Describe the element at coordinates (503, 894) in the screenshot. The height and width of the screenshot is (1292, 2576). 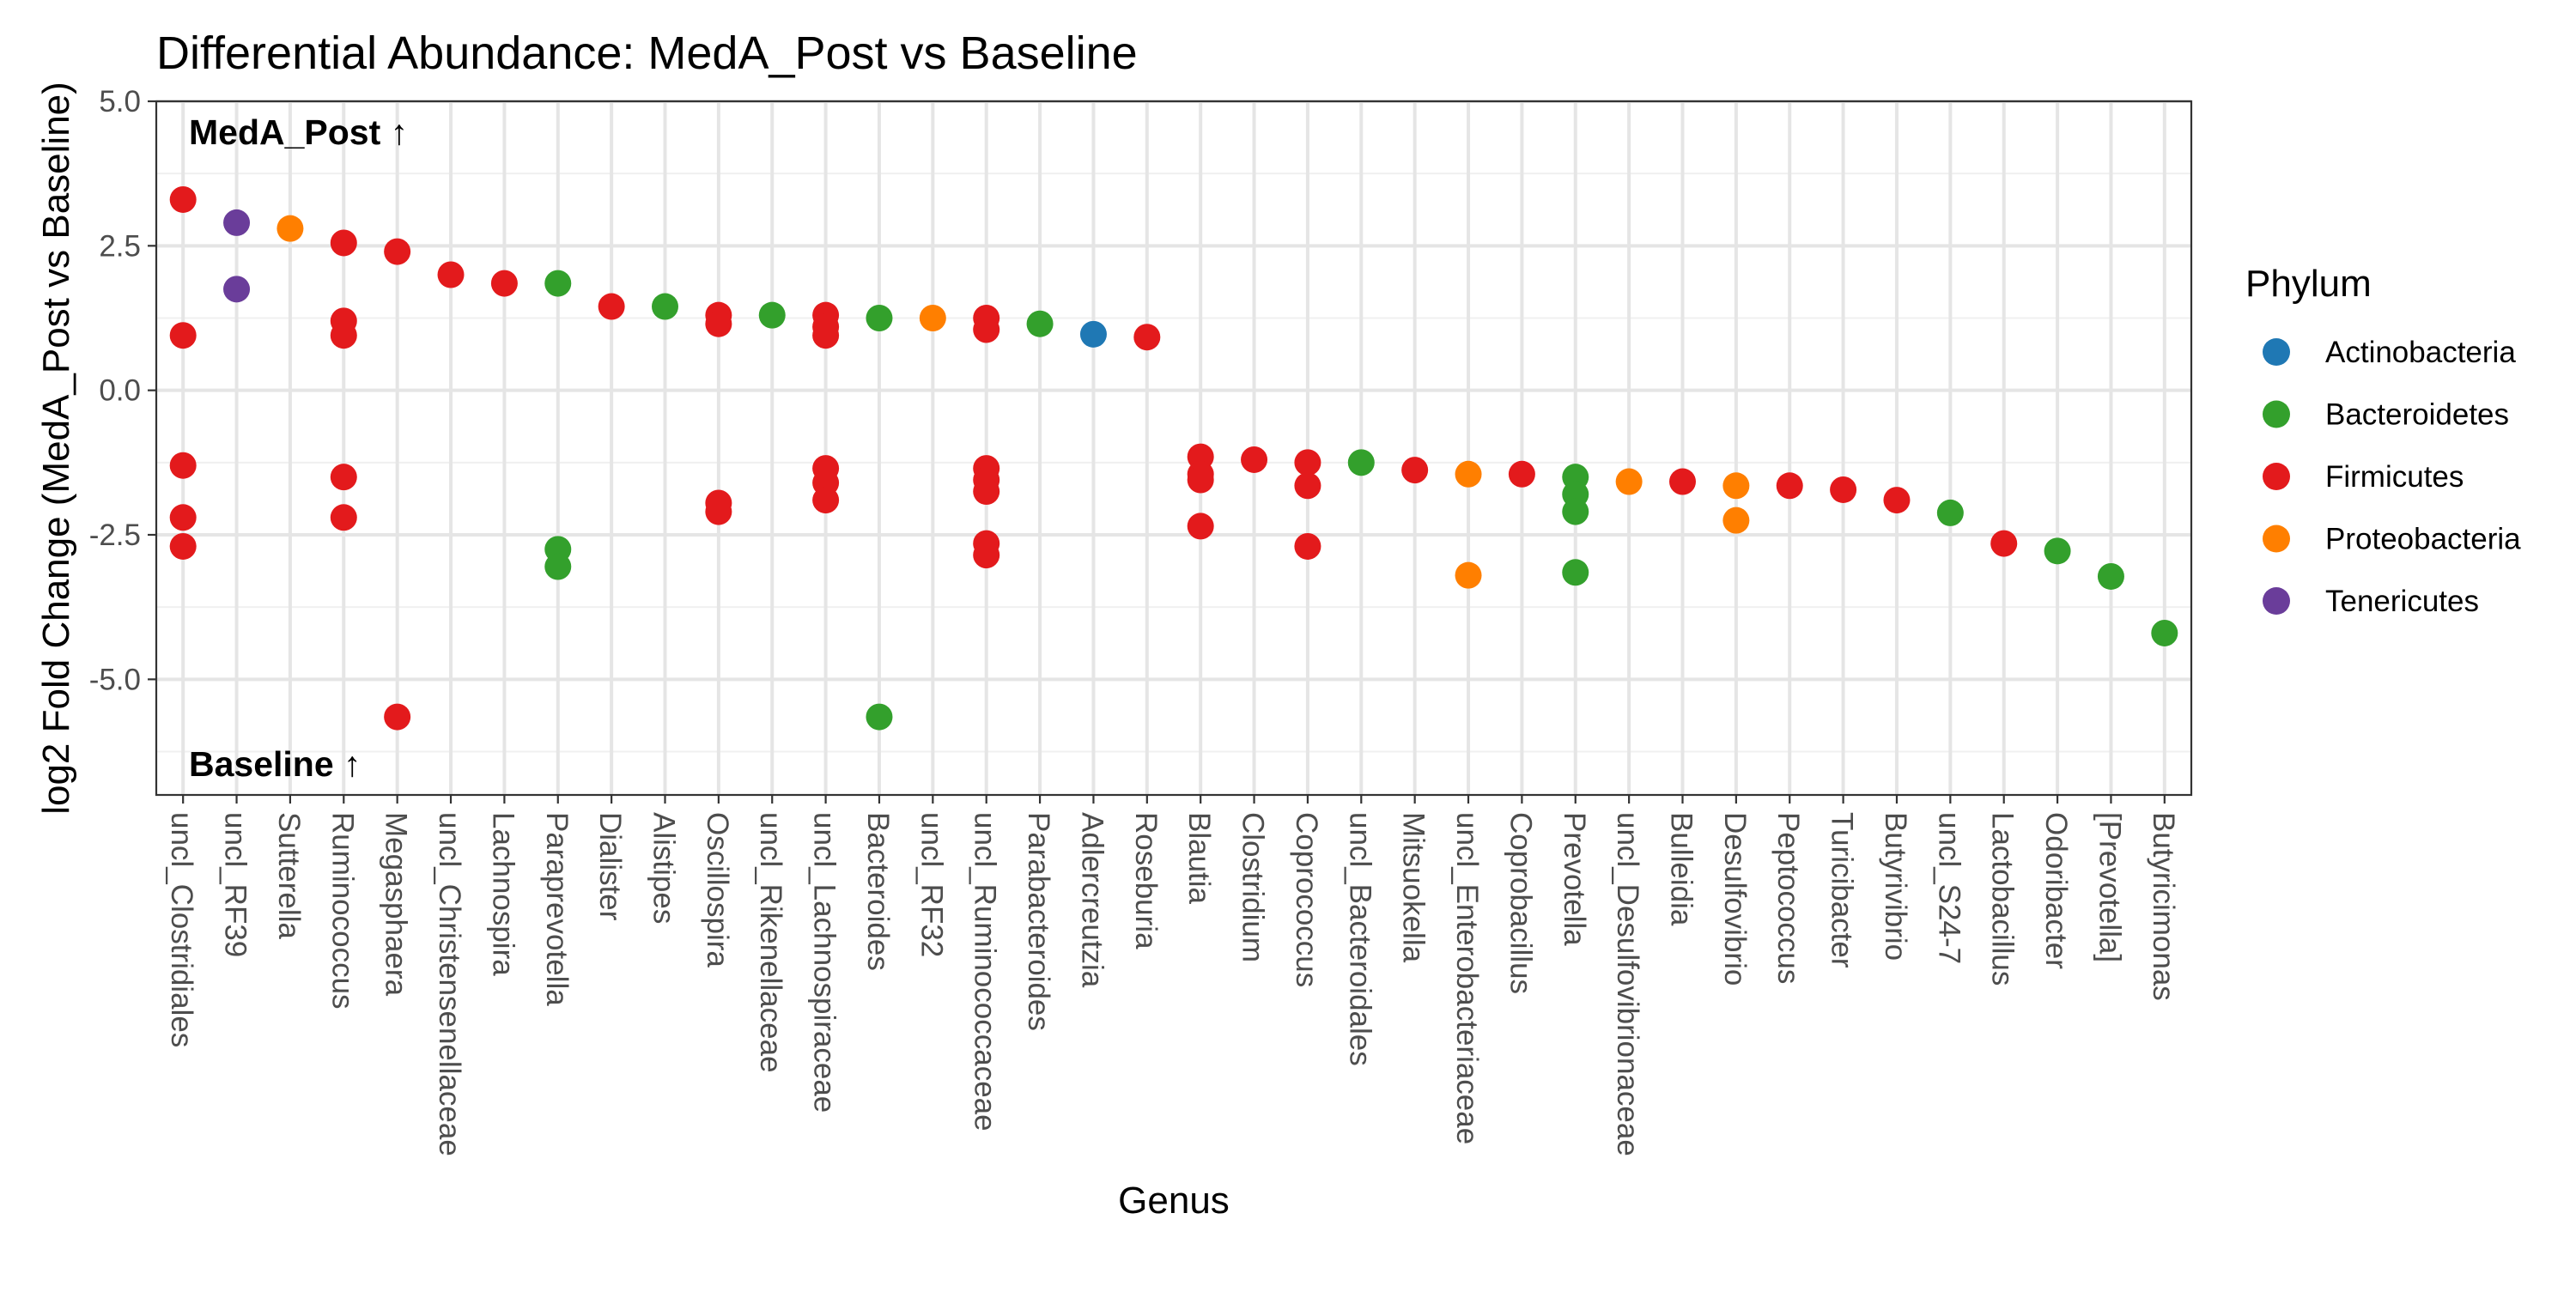
I see `x-tick-label: Lachnospira` at that location.